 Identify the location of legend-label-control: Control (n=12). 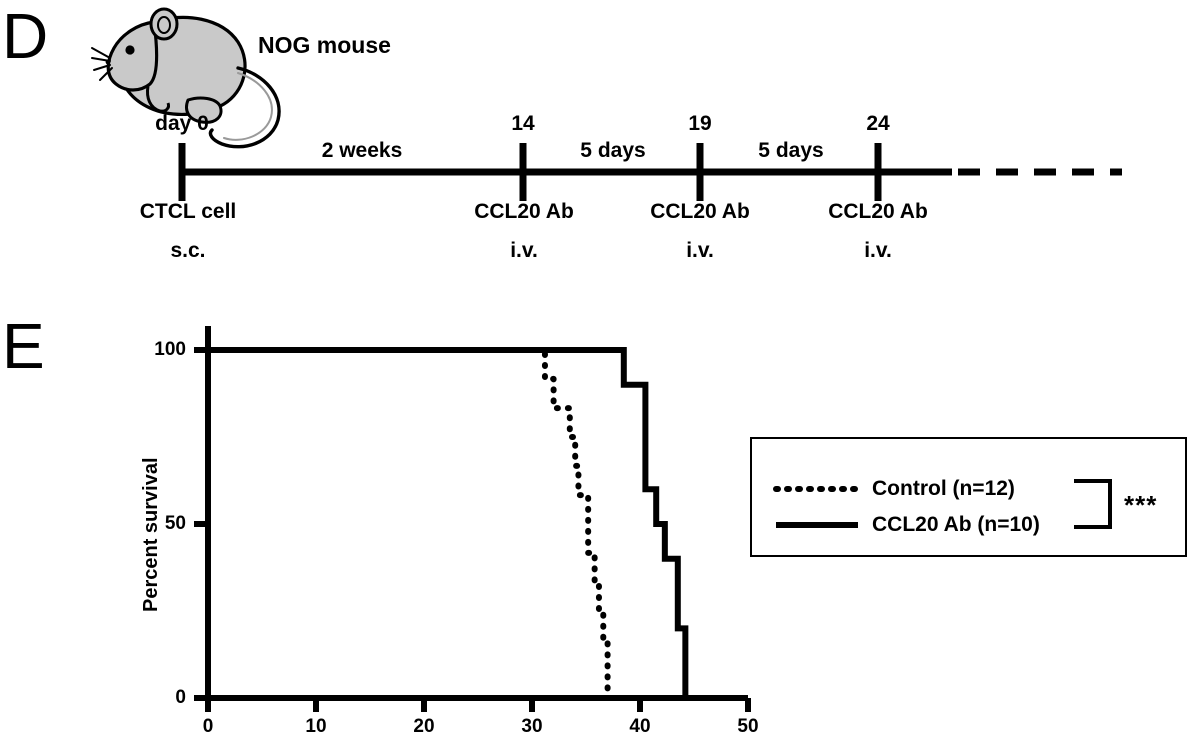
(943, 488).